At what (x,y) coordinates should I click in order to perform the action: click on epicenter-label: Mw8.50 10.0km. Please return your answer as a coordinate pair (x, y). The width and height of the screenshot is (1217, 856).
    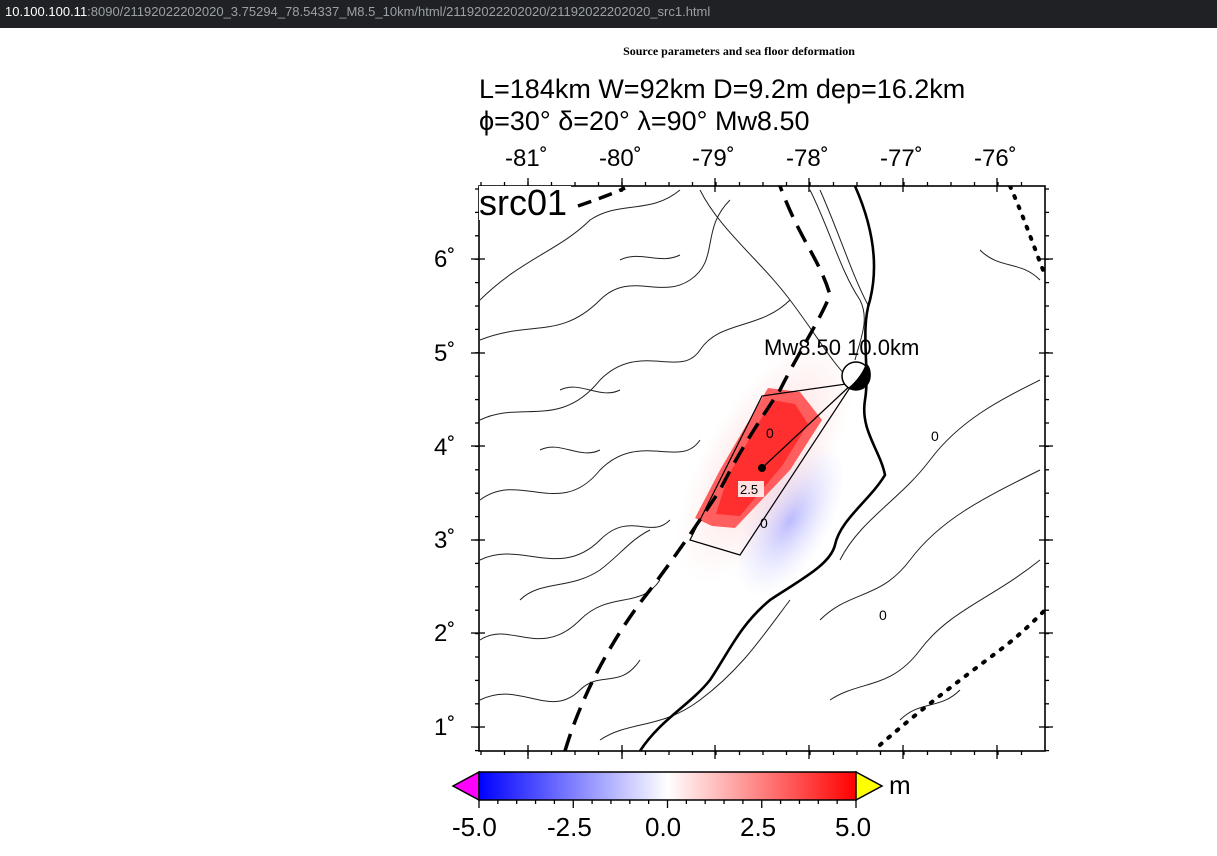
    Looking at the image, I should click on (842, 347).